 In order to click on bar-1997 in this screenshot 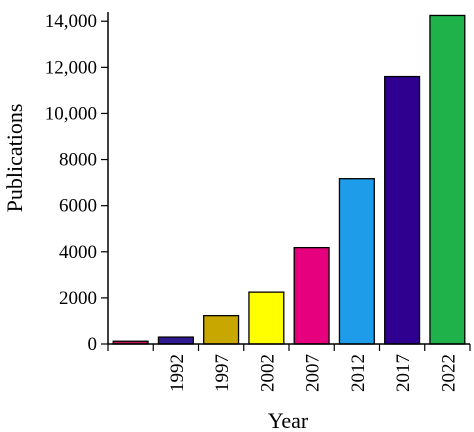, I will do `click(221, 329)`.